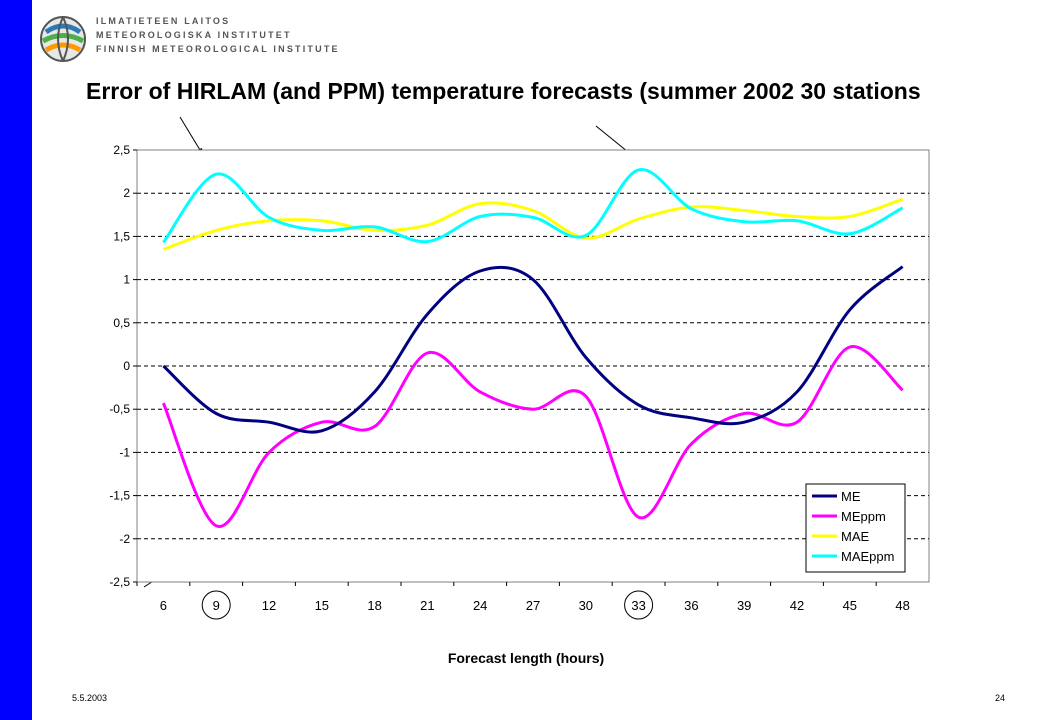 The width and height of the screenshot is (1040, 720). Describe the element at coordinates (121, 236) in the screenshot. I see `y-tick-label: 1,5` at that location.